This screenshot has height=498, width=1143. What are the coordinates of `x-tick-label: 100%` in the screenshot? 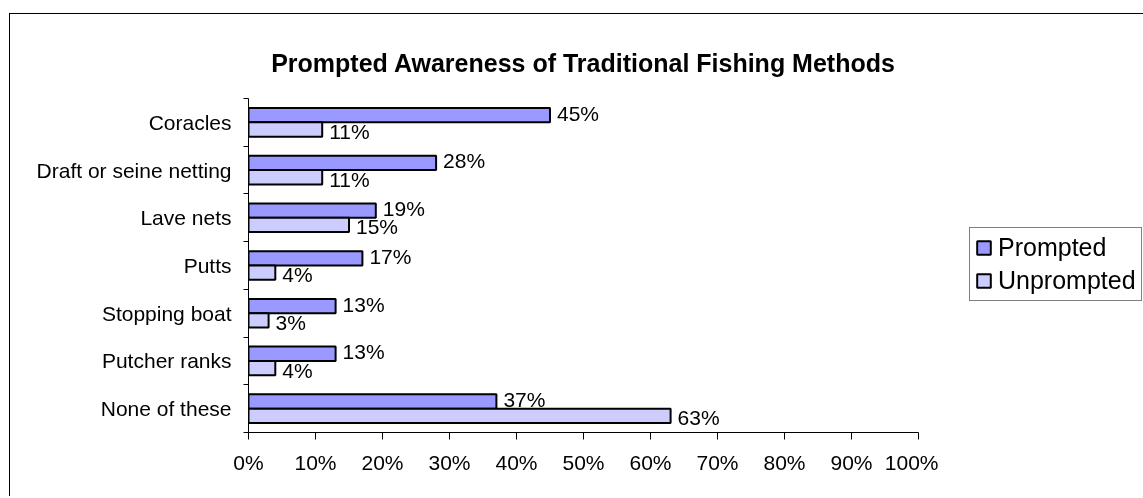 It's located at (911, 462).